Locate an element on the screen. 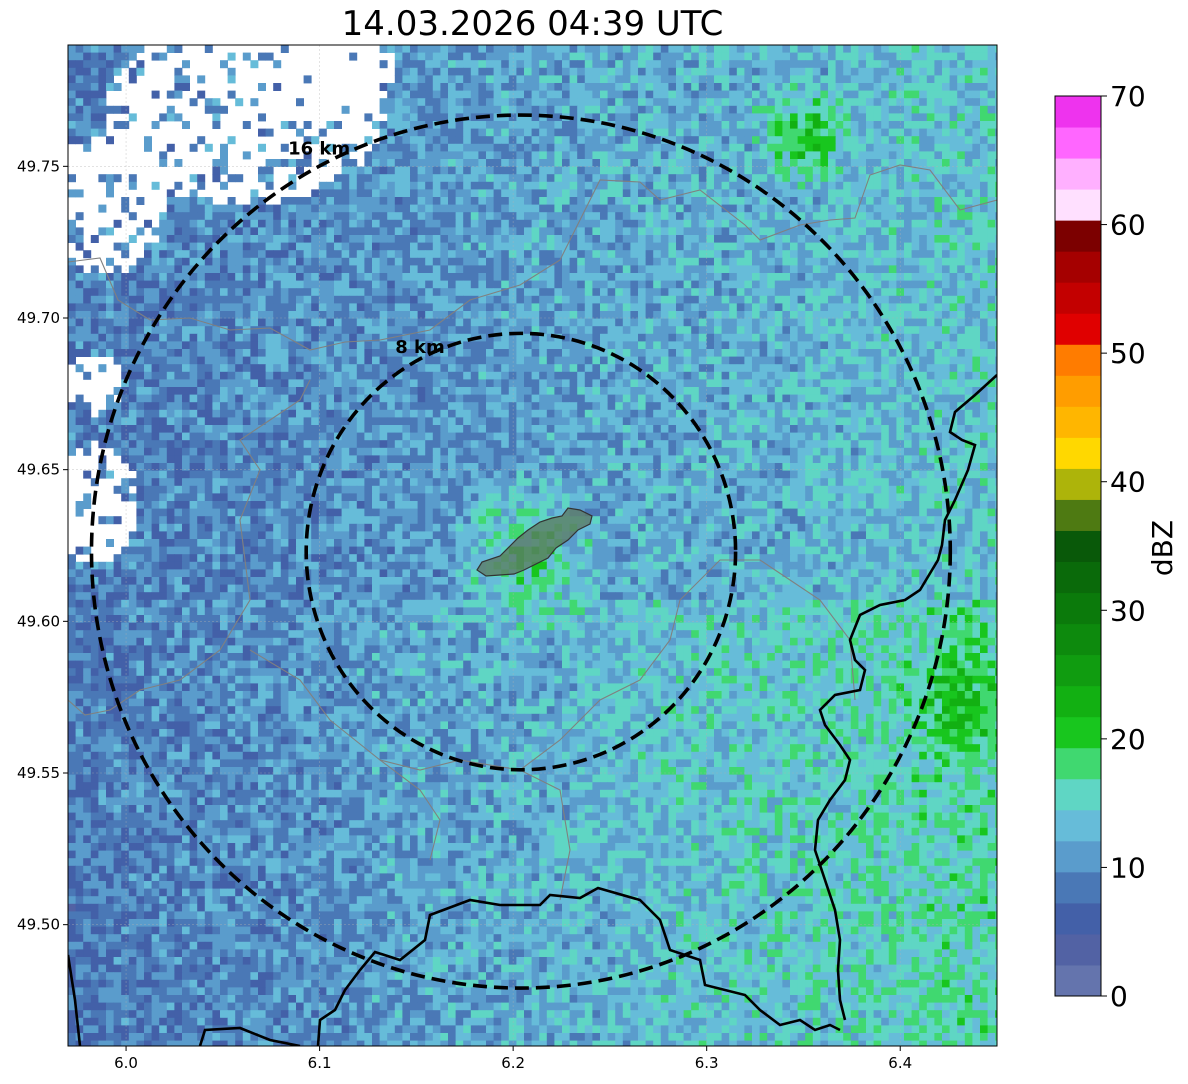 Image resolution: width=1188 pixels, height=1084 pixels. colorbar-tick-label: 20 is located at coordinates (1128, 739).